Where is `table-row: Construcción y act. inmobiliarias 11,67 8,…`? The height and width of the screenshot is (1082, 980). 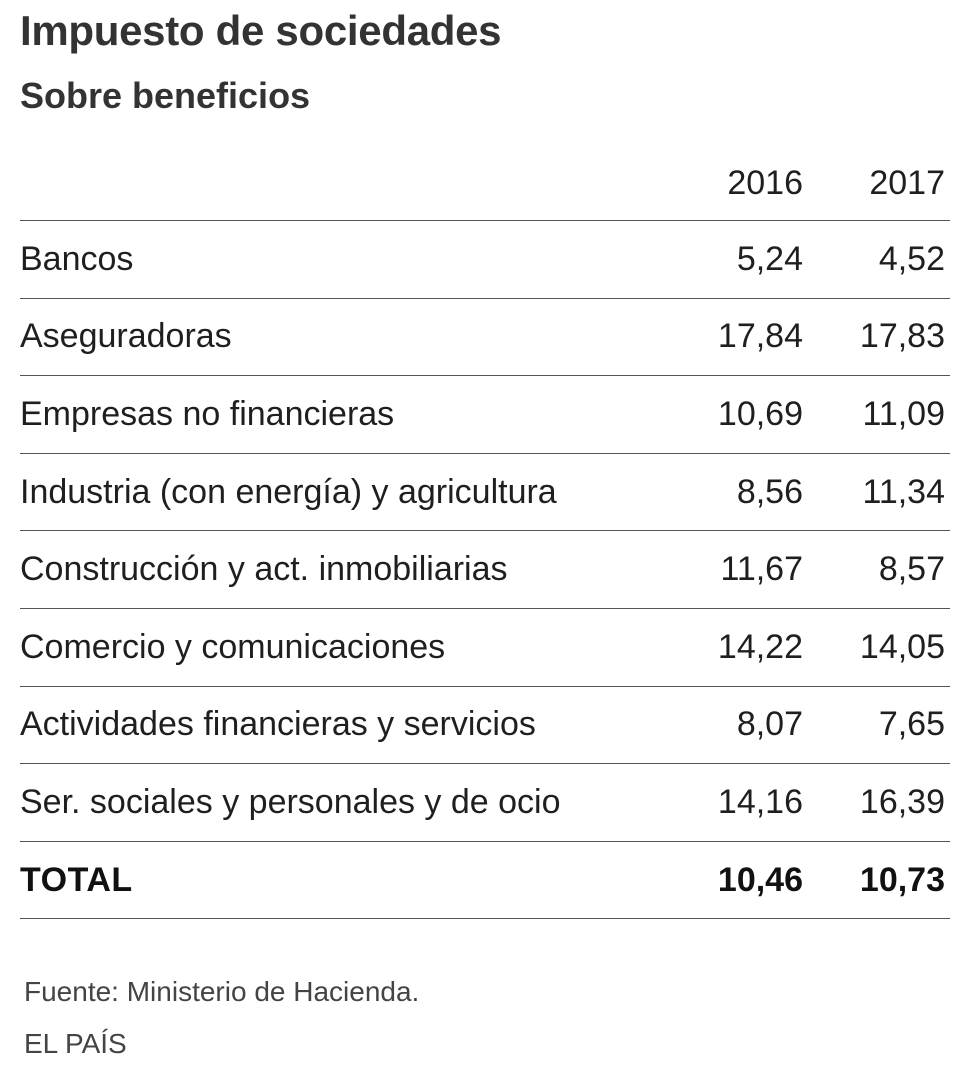 table-row: Construcción y act. inmobiliarias 11,67 8,… is located at coordinates (485, 570).